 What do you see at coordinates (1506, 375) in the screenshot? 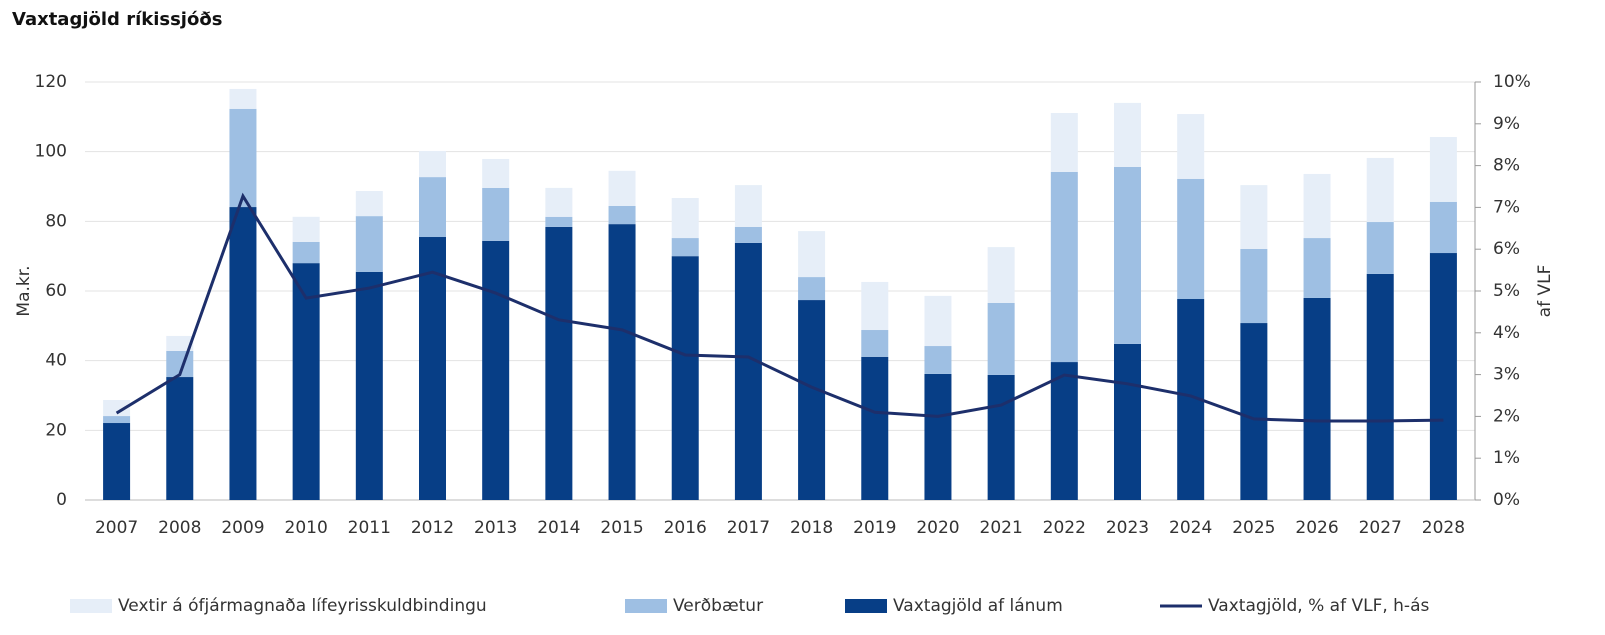
I see `y2-tick-label: 3%` at bounding box center [1506, 375].